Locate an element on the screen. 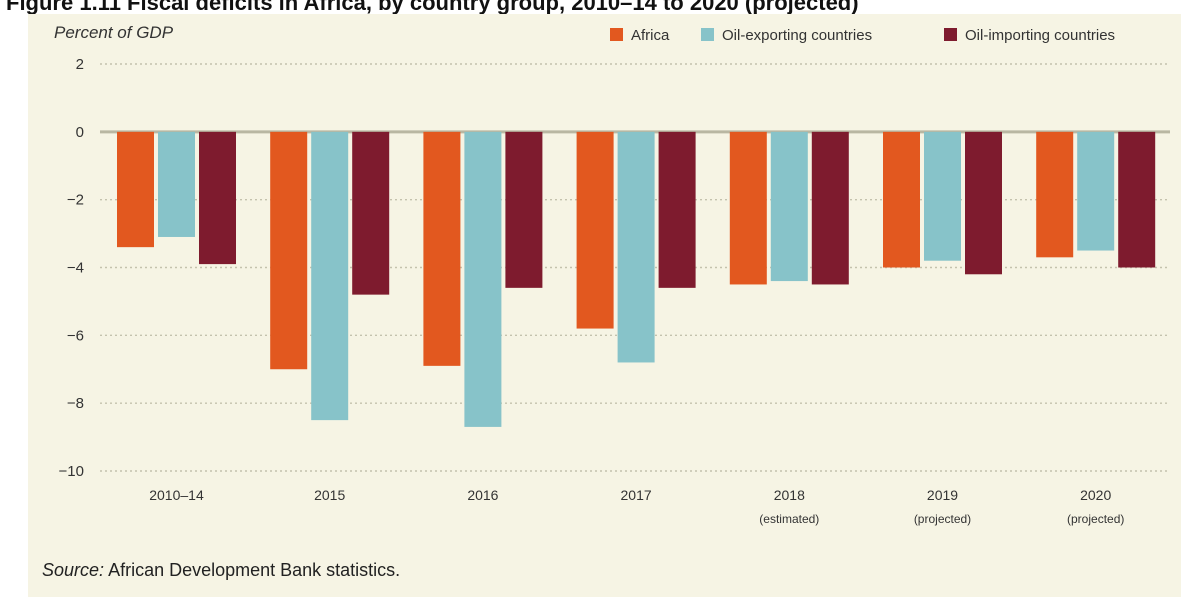 The image size is (1181, 597). y-axis-label: Percent of GDP is located at coordinates (114, 32).